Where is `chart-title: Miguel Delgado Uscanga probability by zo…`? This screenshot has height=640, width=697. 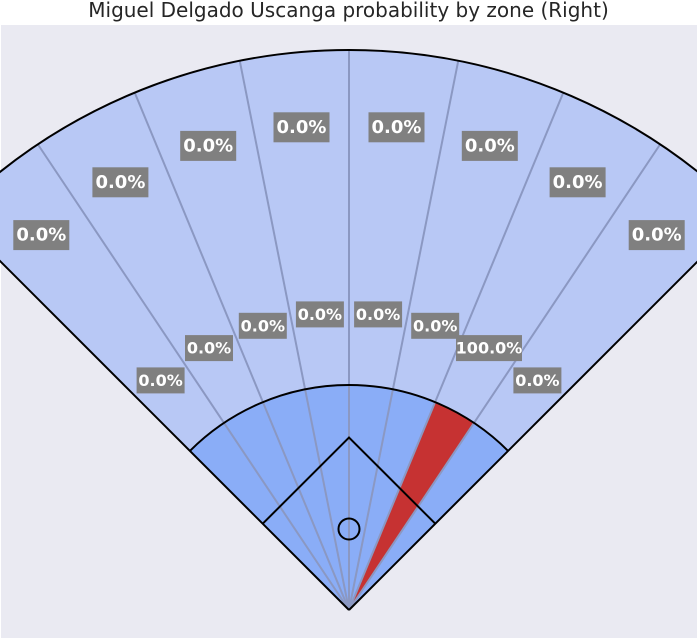
chart-title: Miguel Delgado Uscanga probability by zo… is located at coordinates (348, 11).